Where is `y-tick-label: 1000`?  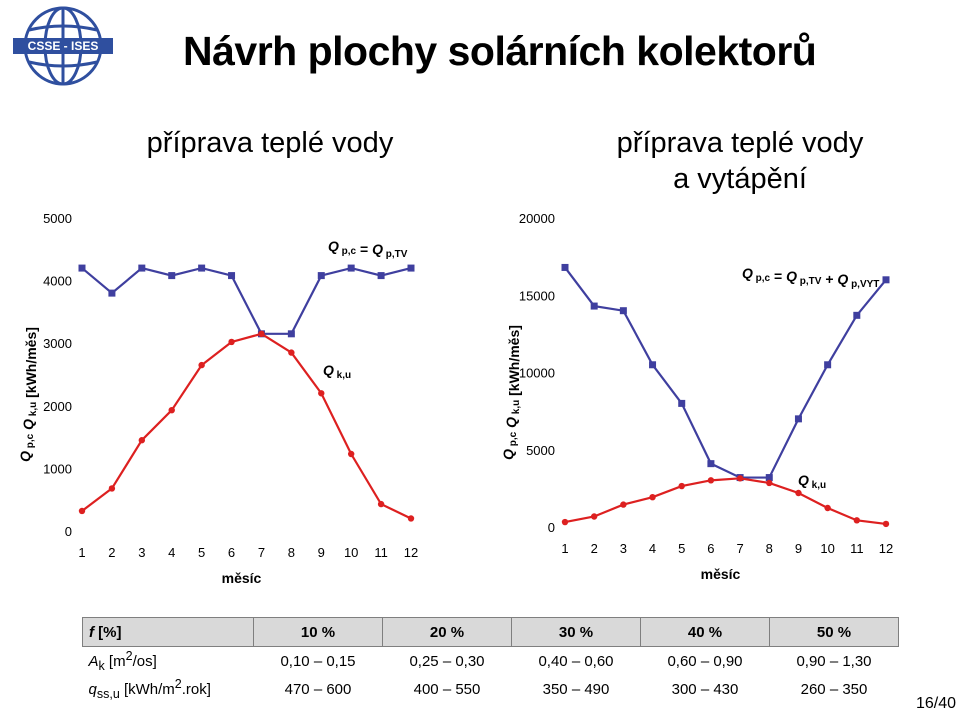 y-tick-label: 1000 is located at coordinates (57, 468).